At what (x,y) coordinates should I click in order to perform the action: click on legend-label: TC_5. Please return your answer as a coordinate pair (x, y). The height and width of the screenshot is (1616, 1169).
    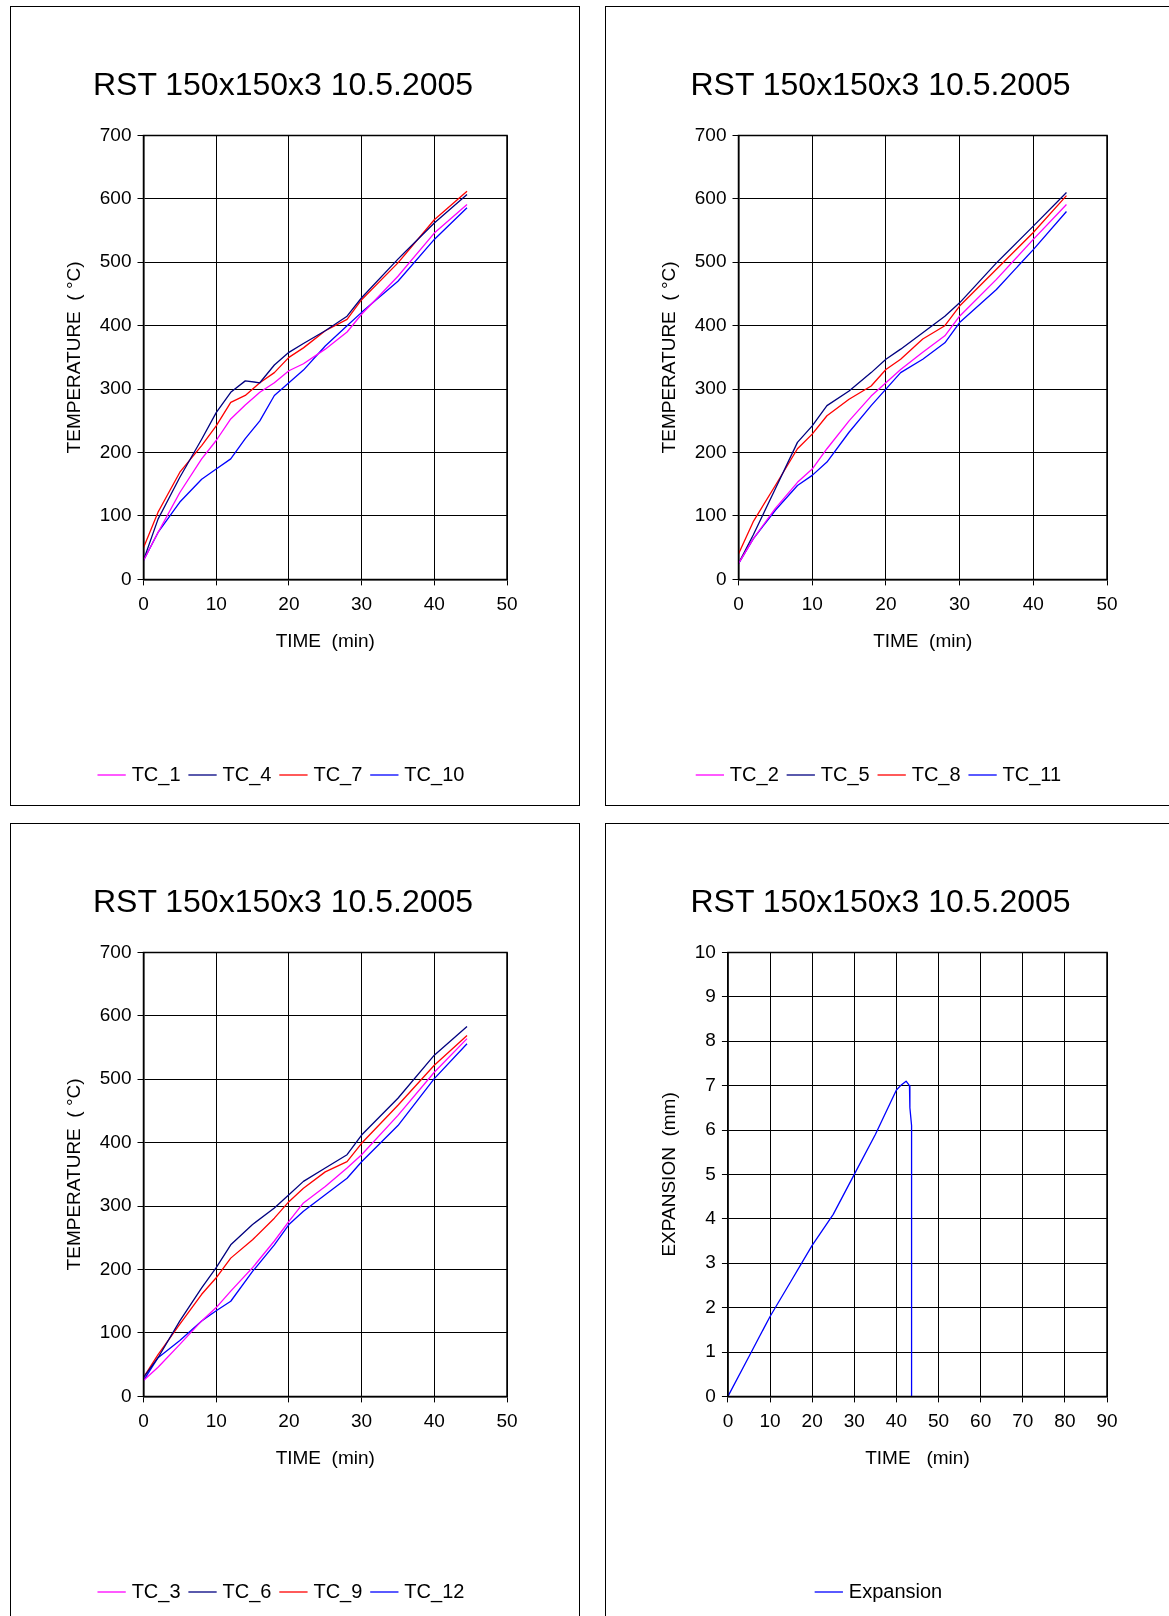
    Looking at the image, I should click on (845, 774).